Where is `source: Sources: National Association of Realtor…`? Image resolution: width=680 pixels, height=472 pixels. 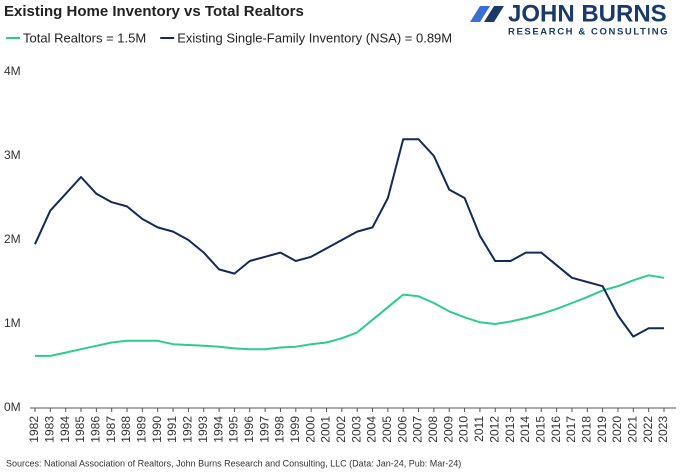
source: Sources: National Association of Realtor… is located at coordinates (233, 463).